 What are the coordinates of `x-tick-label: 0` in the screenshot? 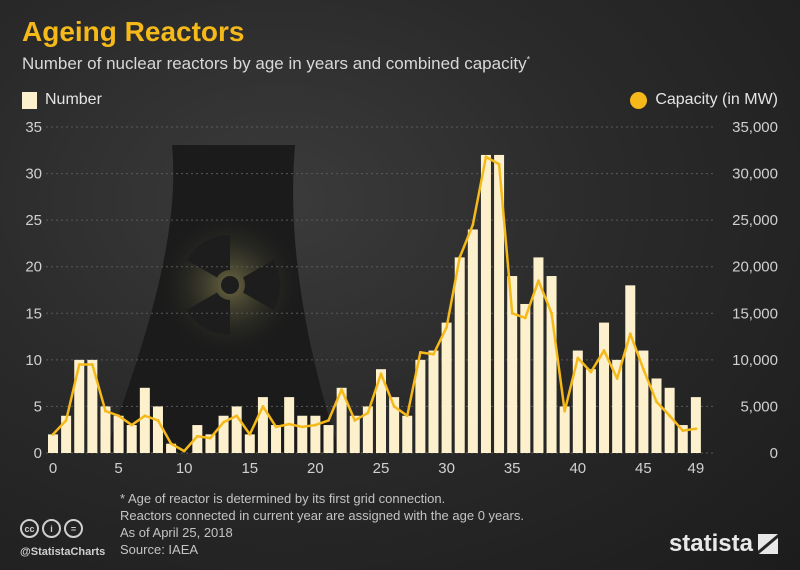 It's located at (53, 468).